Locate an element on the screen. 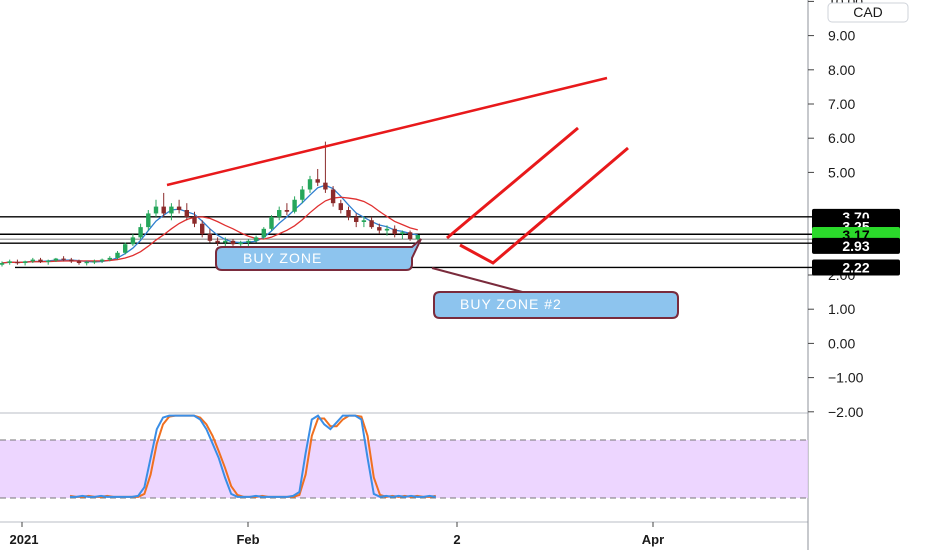 This screenshot has height=550, width=932. price-tag-label: 2.22 is located at coordinates (855, 267).